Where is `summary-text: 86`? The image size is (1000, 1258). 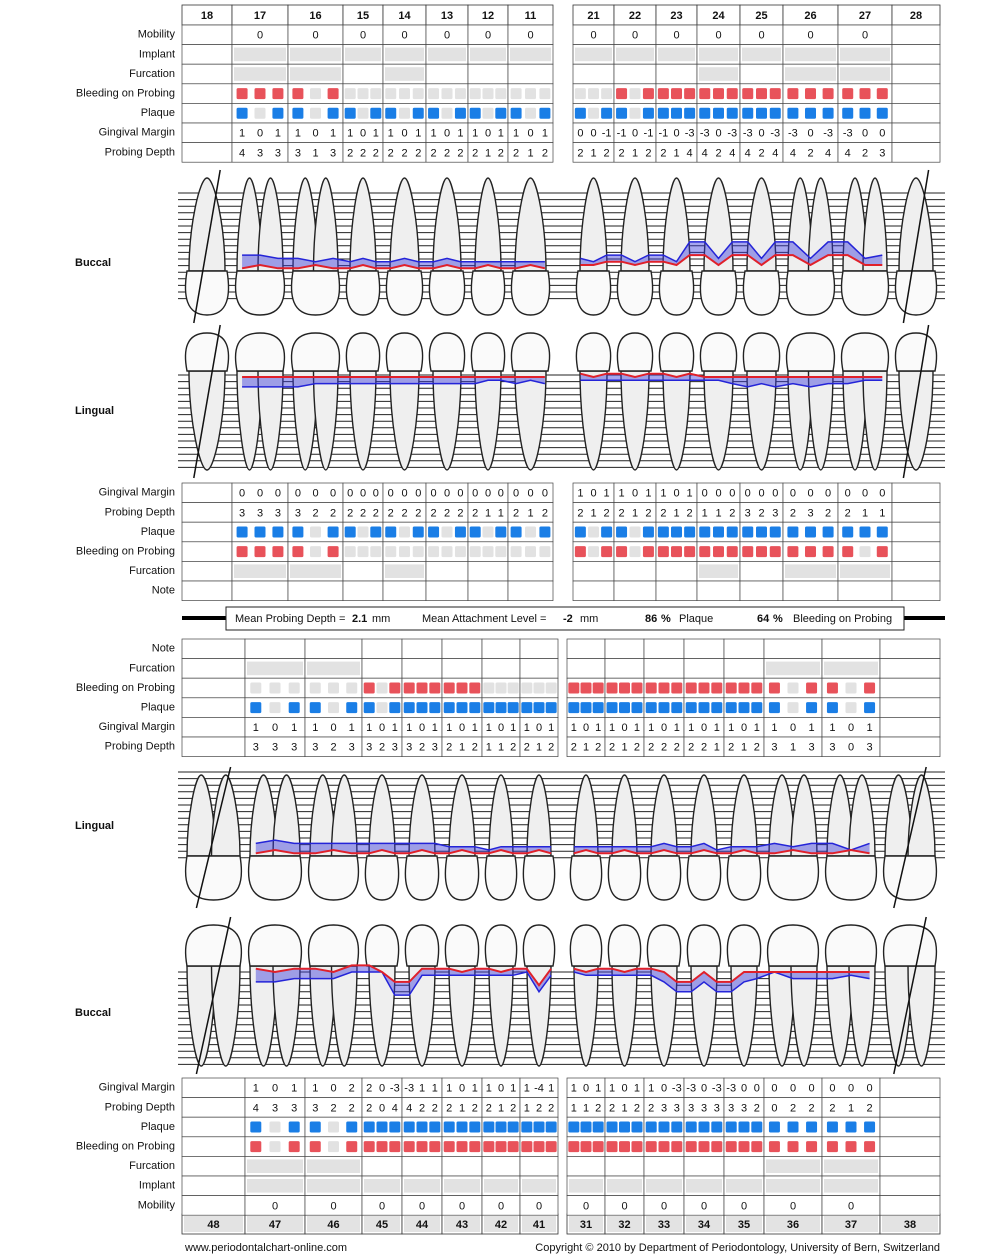 summary-text: 86 is located at coordinates (651, 619).